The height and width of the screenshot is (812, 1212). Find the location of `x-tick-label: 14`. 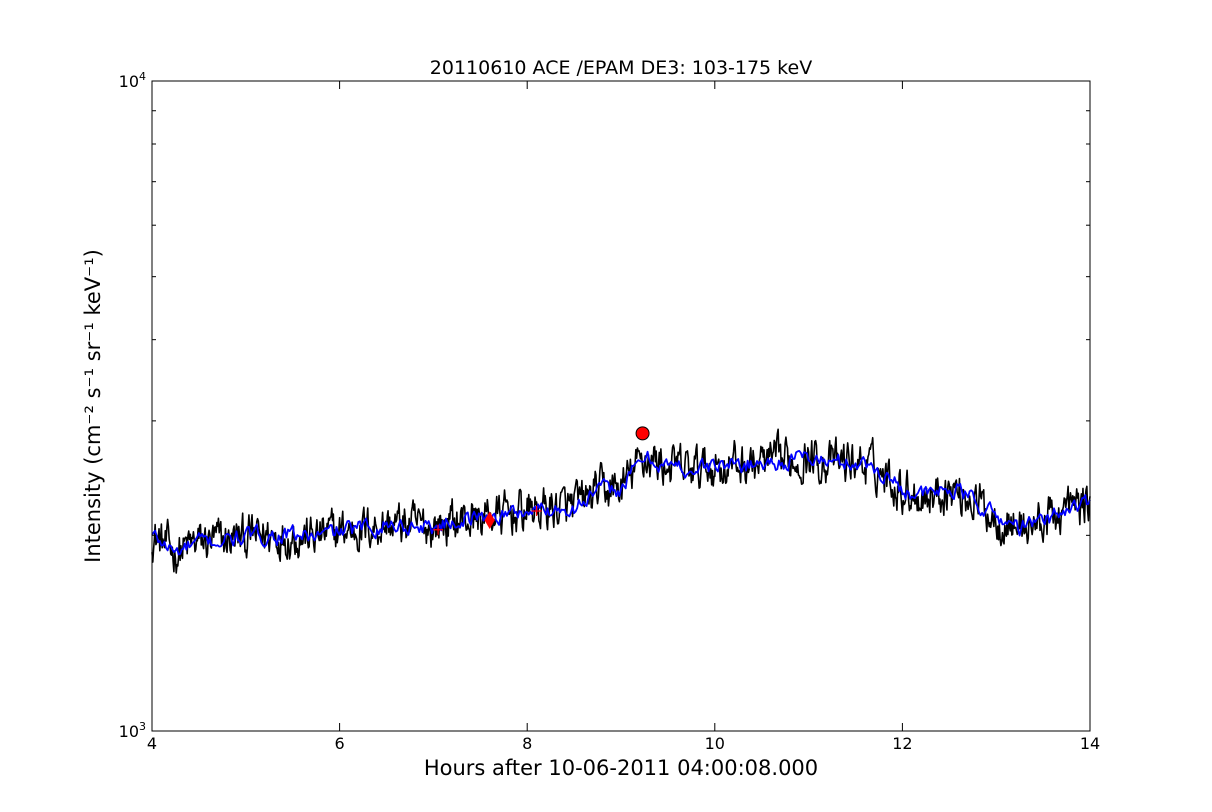

x-tick-label: 14 is located at coordinates (1090, 743).